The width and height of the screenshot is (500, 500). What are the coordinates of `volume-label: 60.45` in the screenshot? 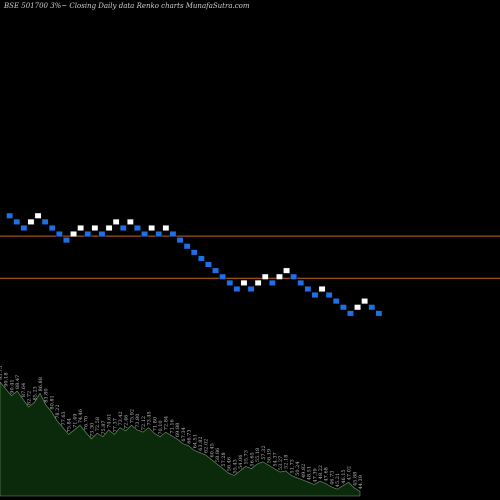 It's located at (212, 450).